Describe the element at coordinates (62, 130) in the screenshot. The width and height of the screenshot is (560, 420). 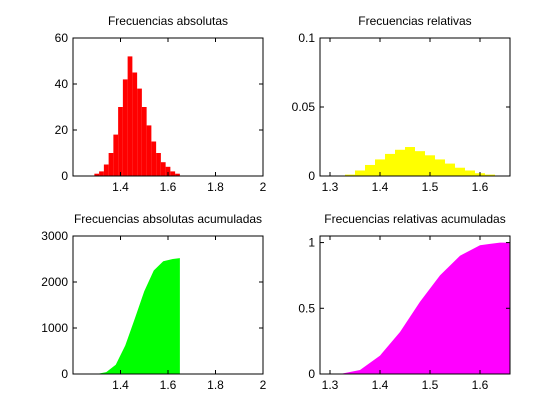
I see `y-tick-label: 20` at that location.